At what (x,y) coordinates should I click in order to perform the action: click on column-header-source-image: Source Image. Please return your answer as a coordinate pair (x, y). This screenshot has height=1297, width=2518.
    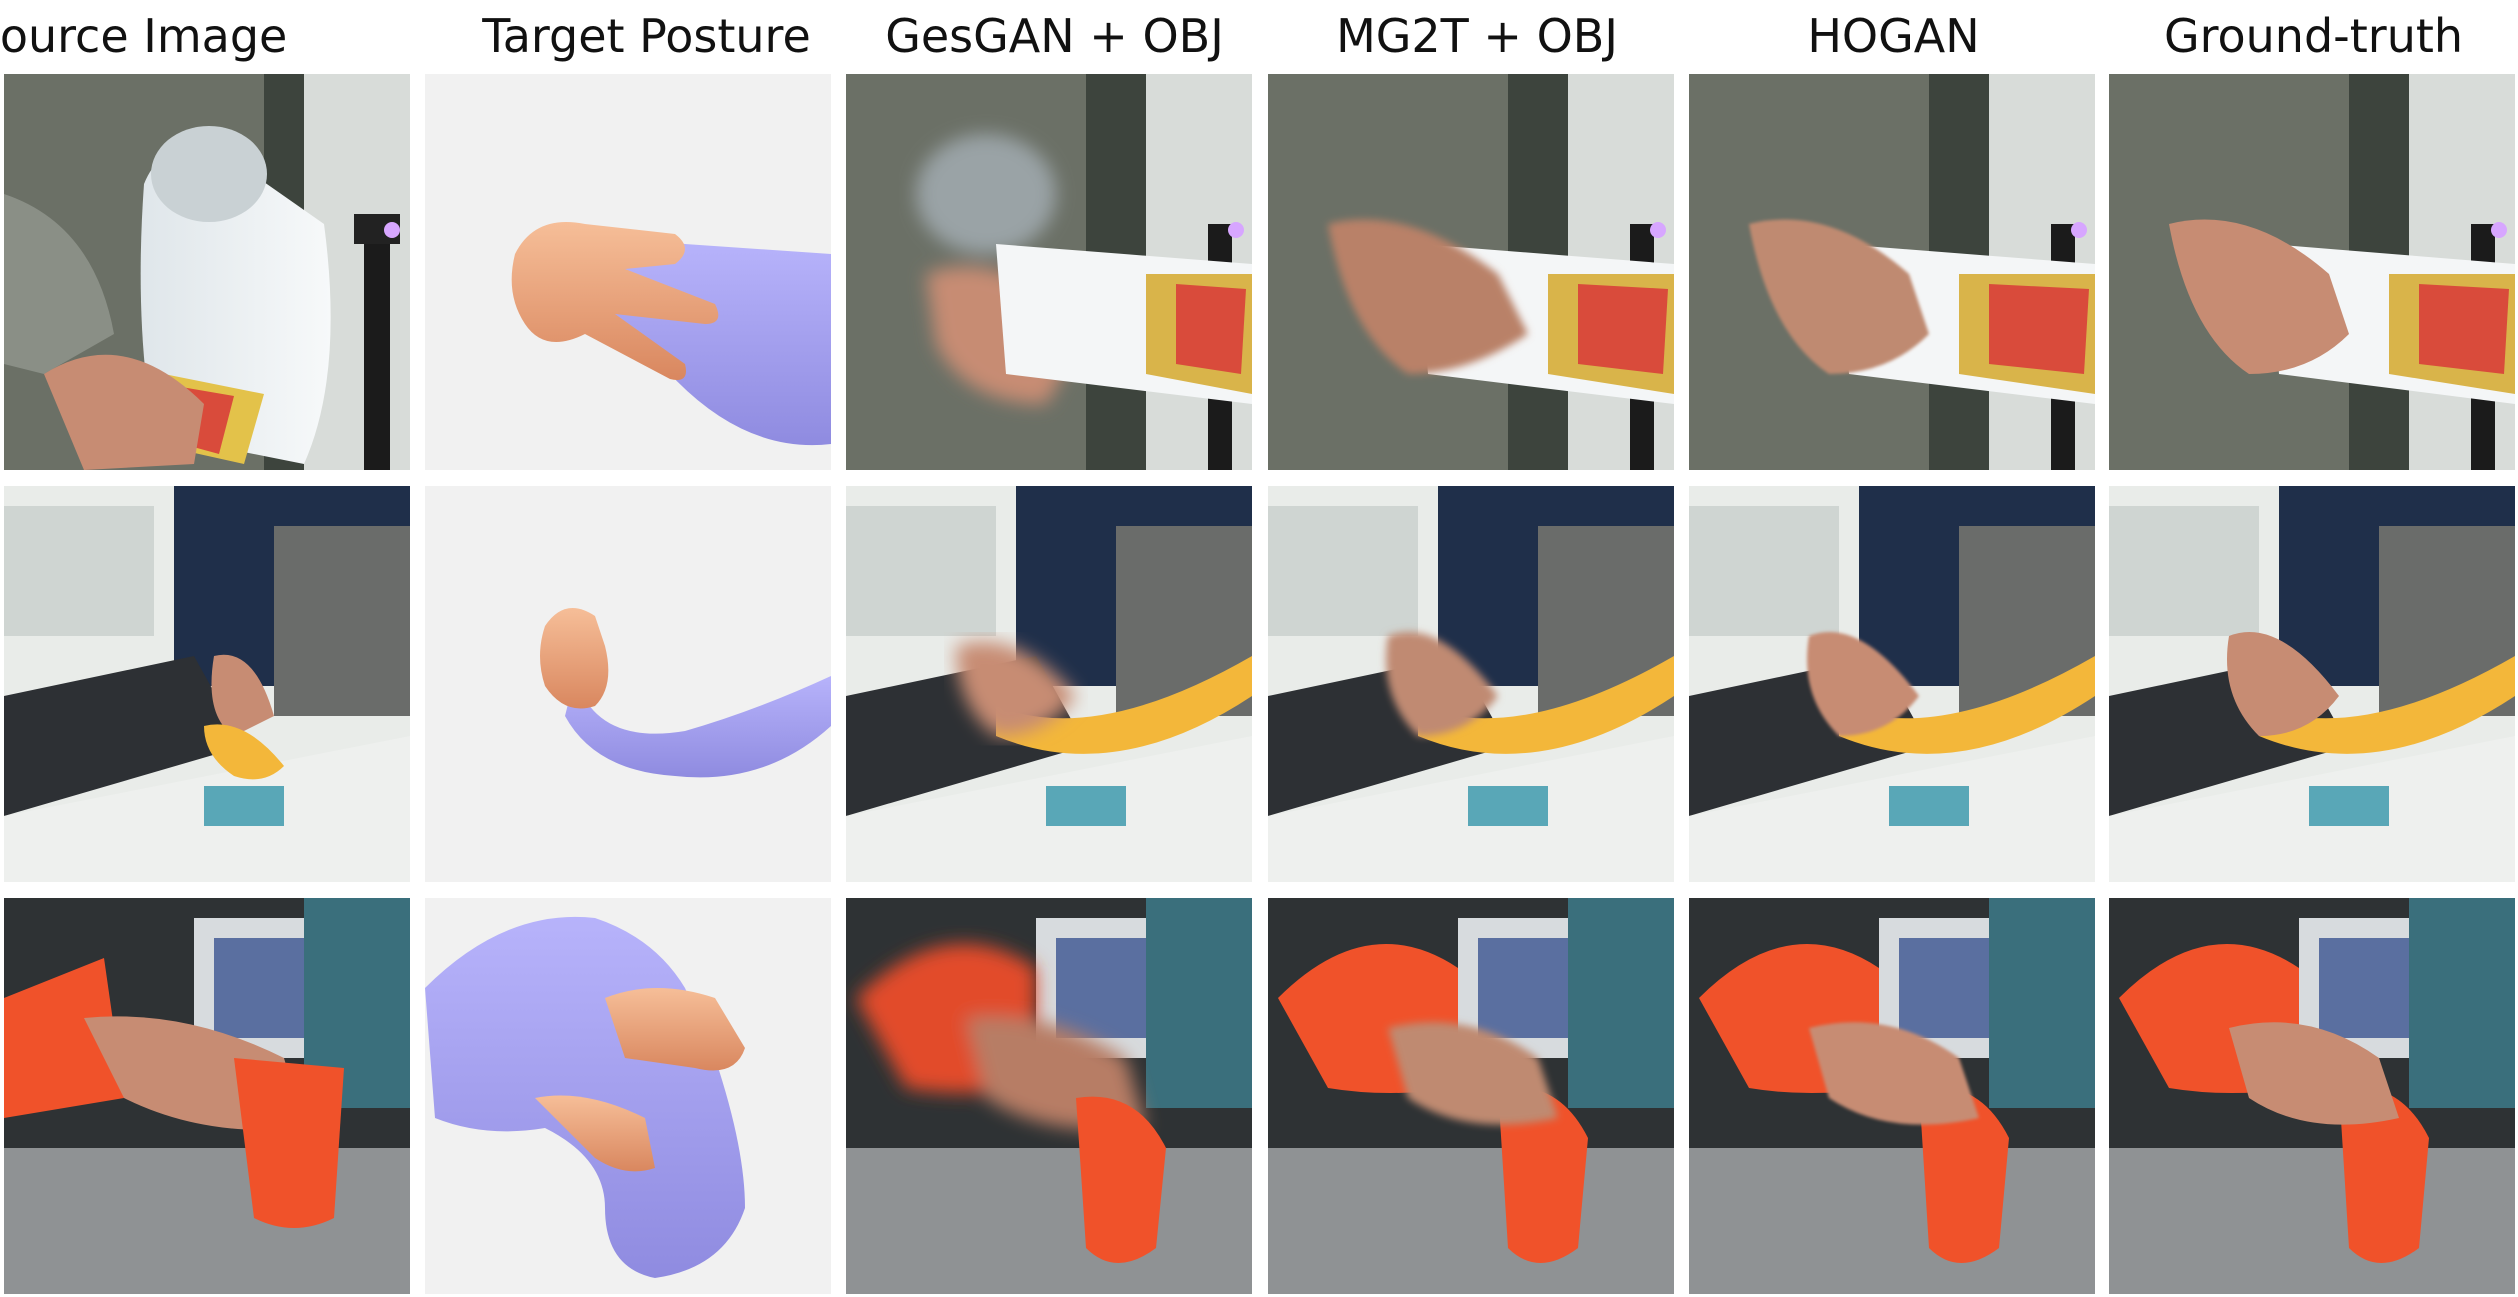
    Looking at the image, I should click on (144, 36).